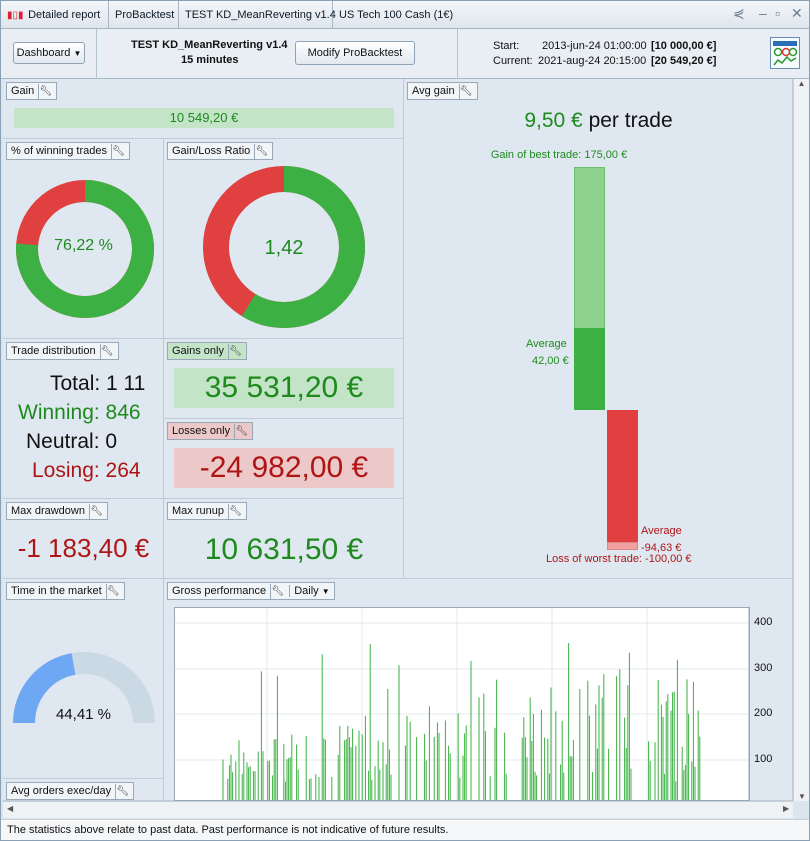 The image size is (810, 841). Describe the element at coordinates (98, 383) in the screenshot. I see `total-trades: Total: 1 11` at that location.